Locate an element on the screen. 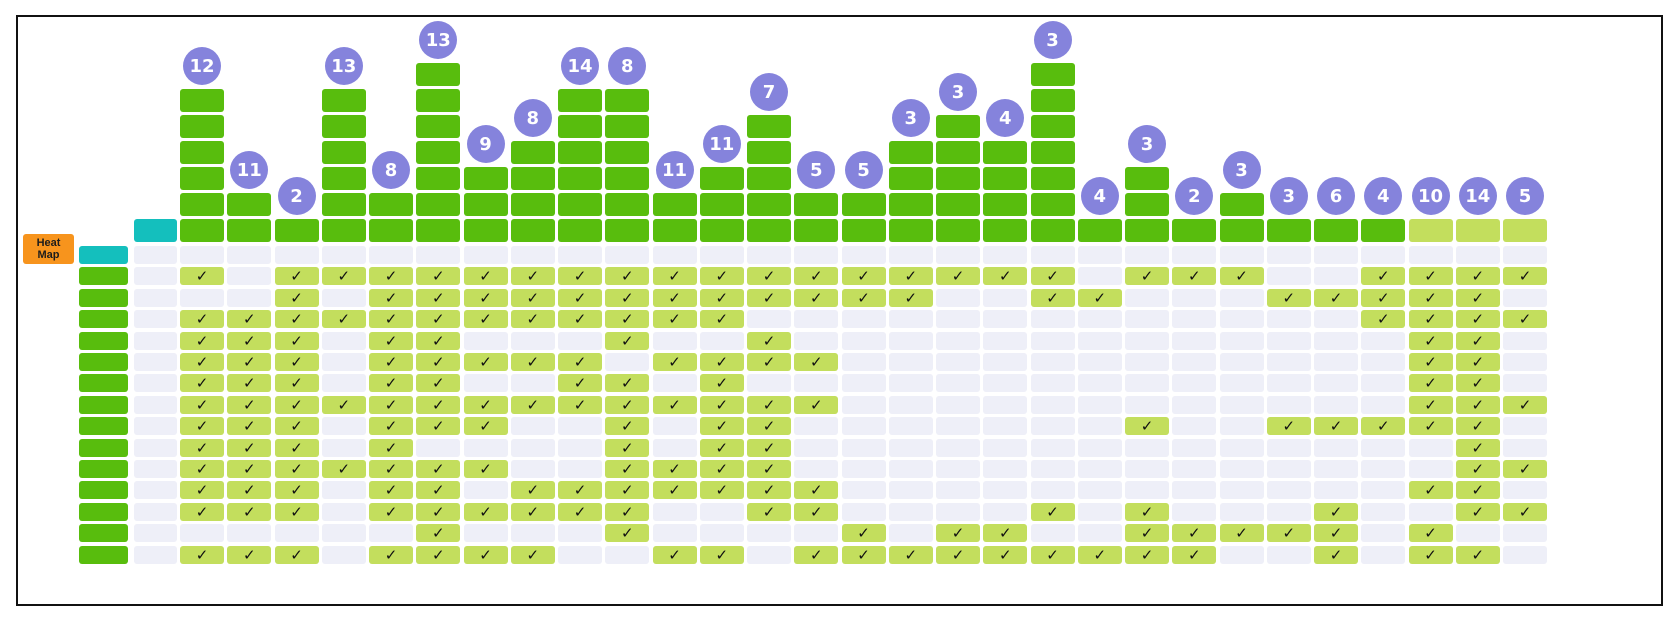  column-count-bubble: 8 is located at coordinates (391, 170).